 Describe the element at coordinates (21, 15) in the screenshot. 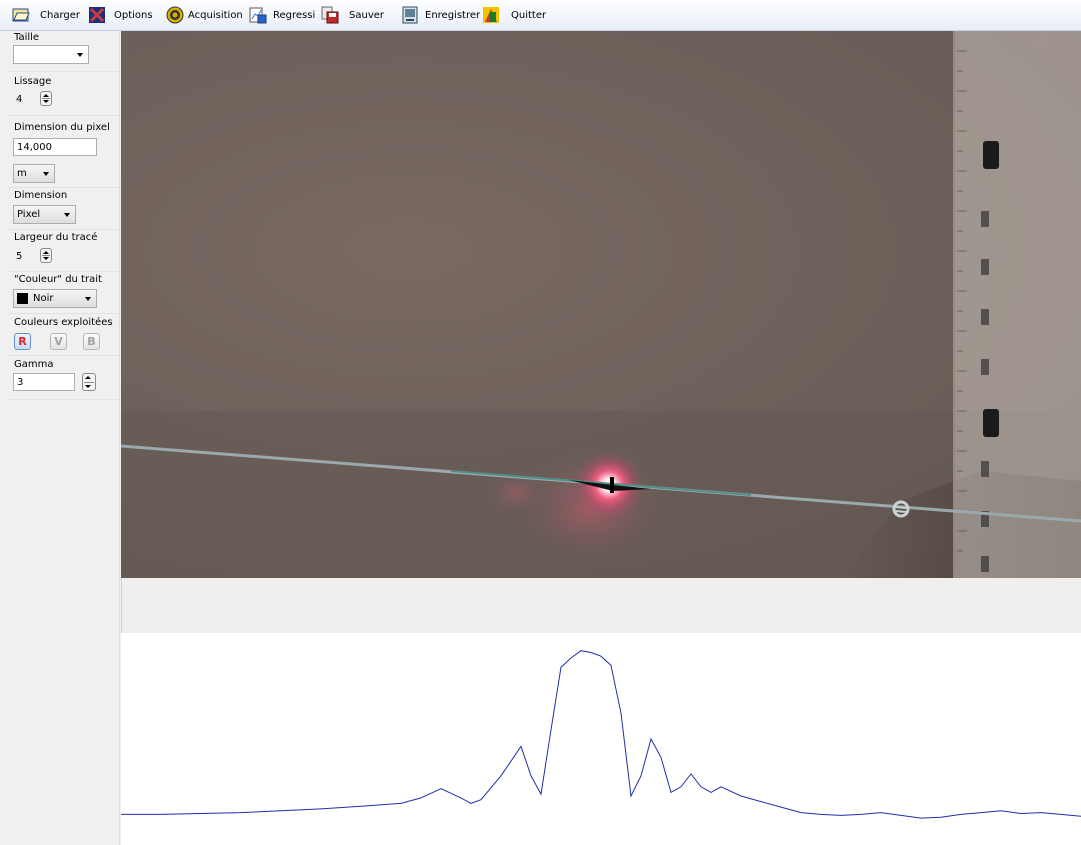

I see `folder-open-icon` at that location.